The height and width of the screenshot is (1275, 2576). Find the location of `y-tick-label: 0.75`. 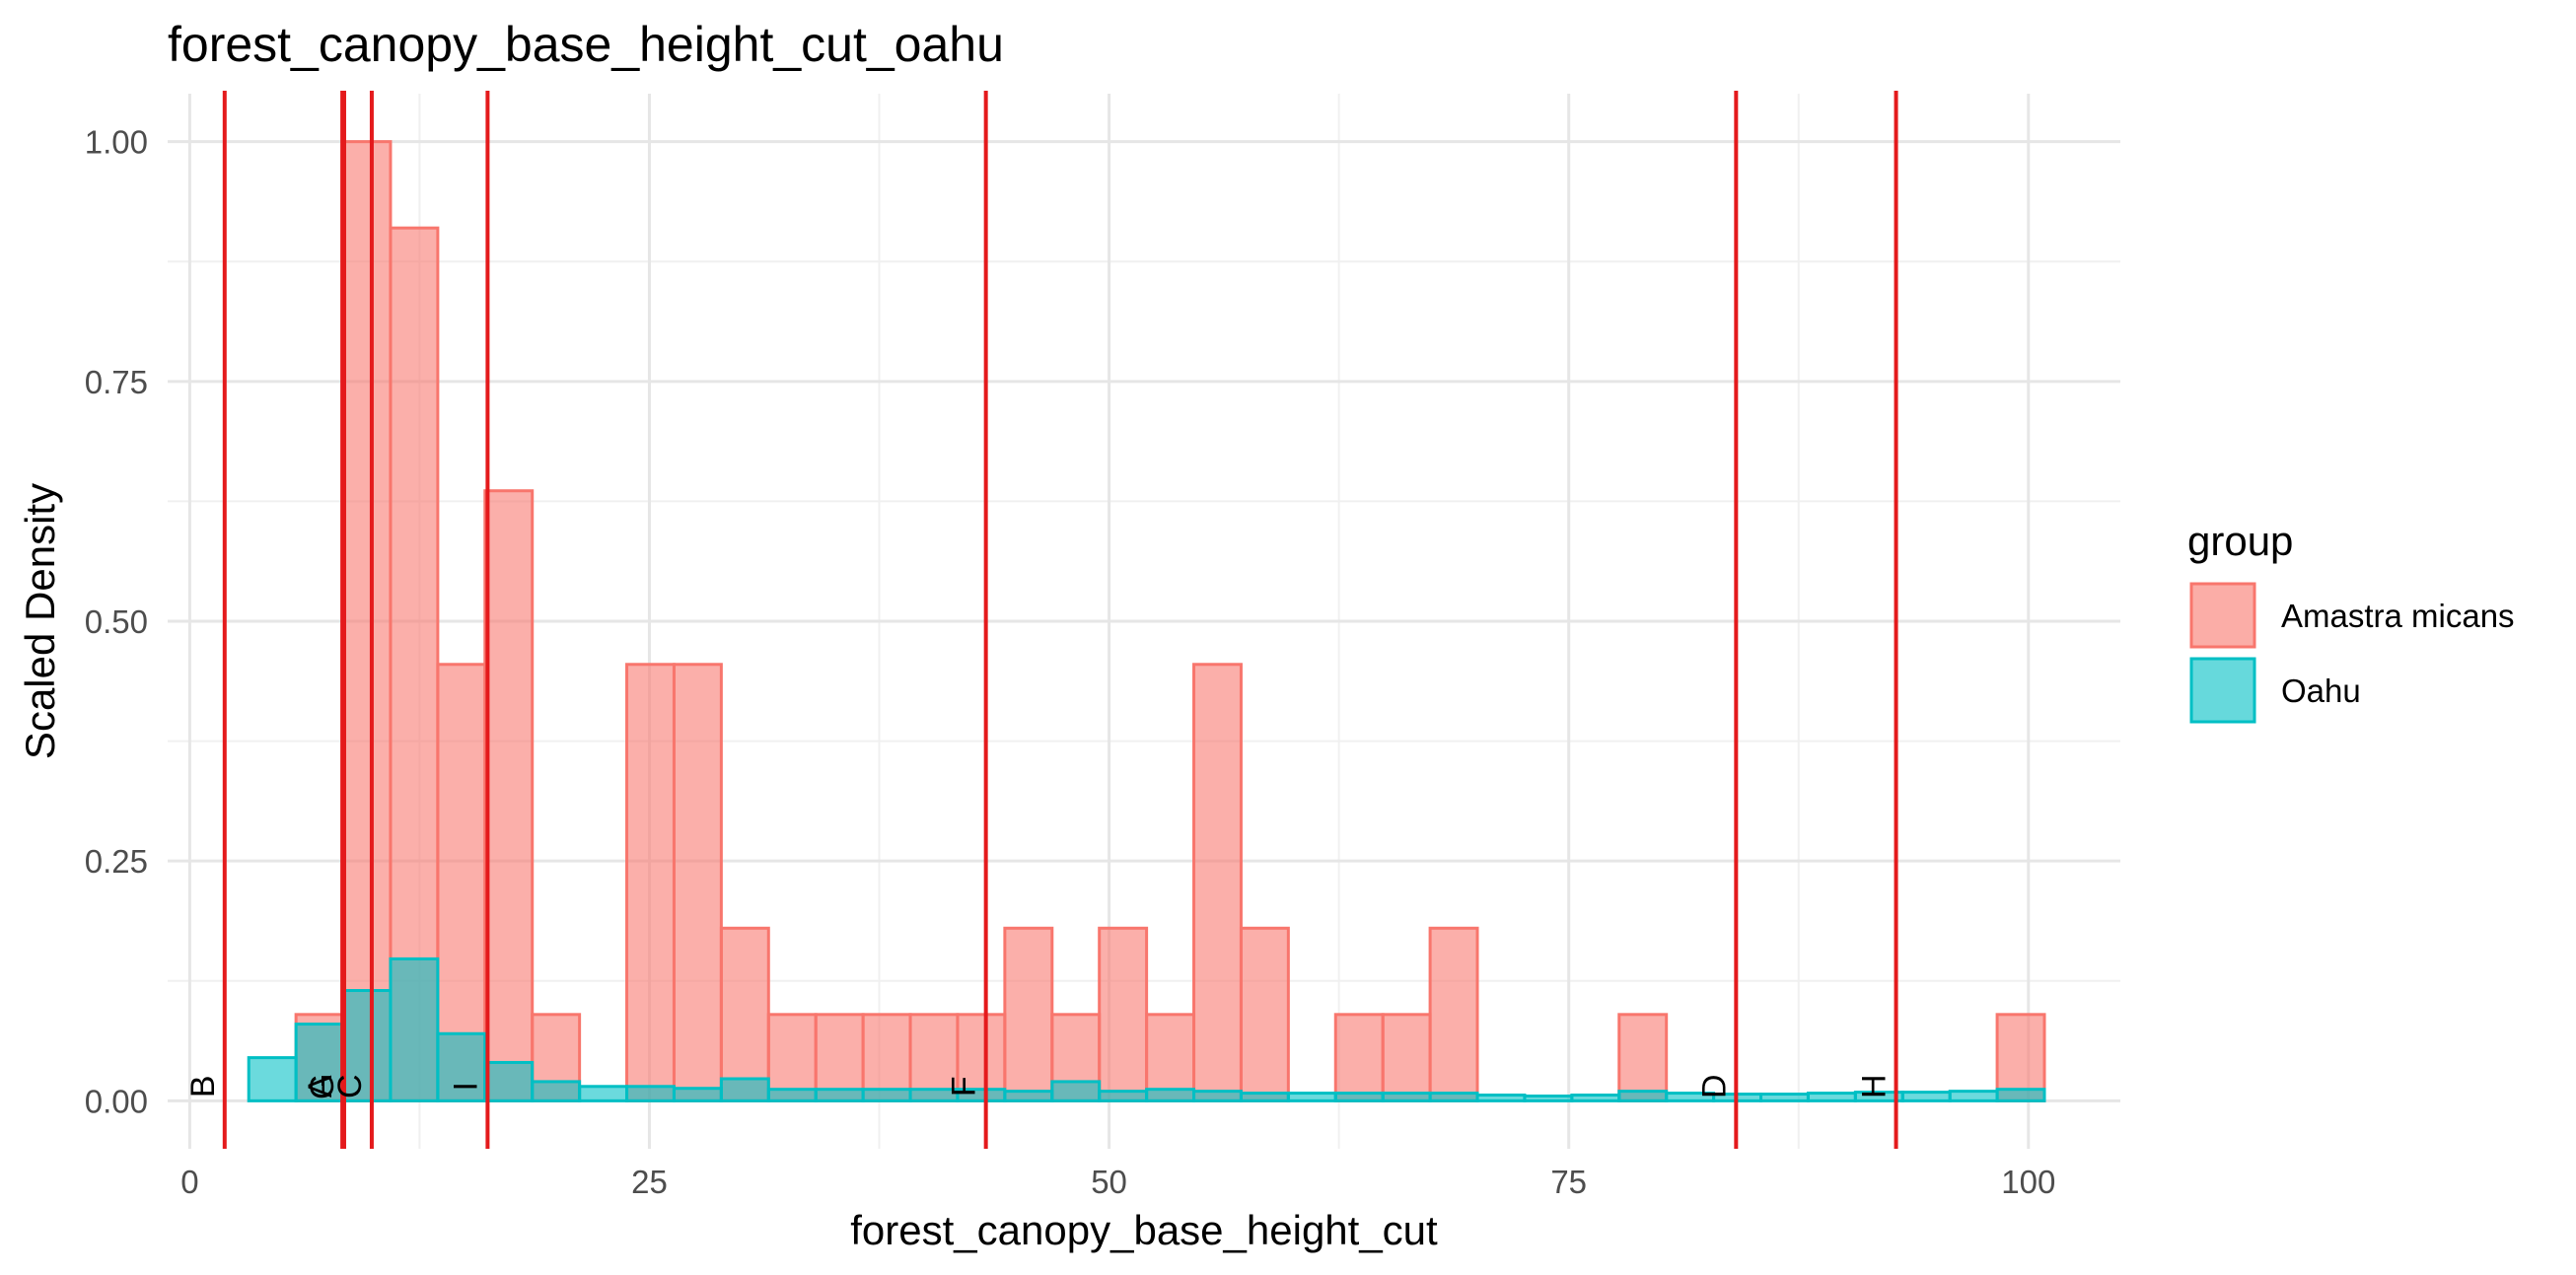

y-tick-label: 0.75 is located at coordinates (116, 382).